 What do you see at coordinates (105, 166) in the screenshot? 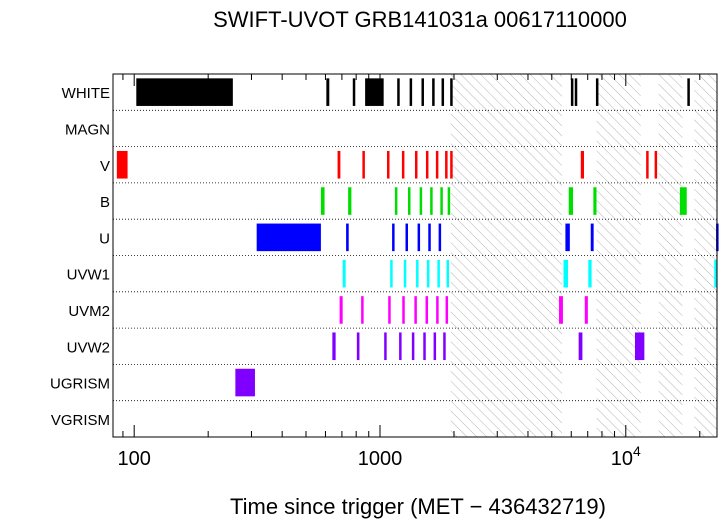
I see `filter-label-v: V` at bounding box center [105, 166].